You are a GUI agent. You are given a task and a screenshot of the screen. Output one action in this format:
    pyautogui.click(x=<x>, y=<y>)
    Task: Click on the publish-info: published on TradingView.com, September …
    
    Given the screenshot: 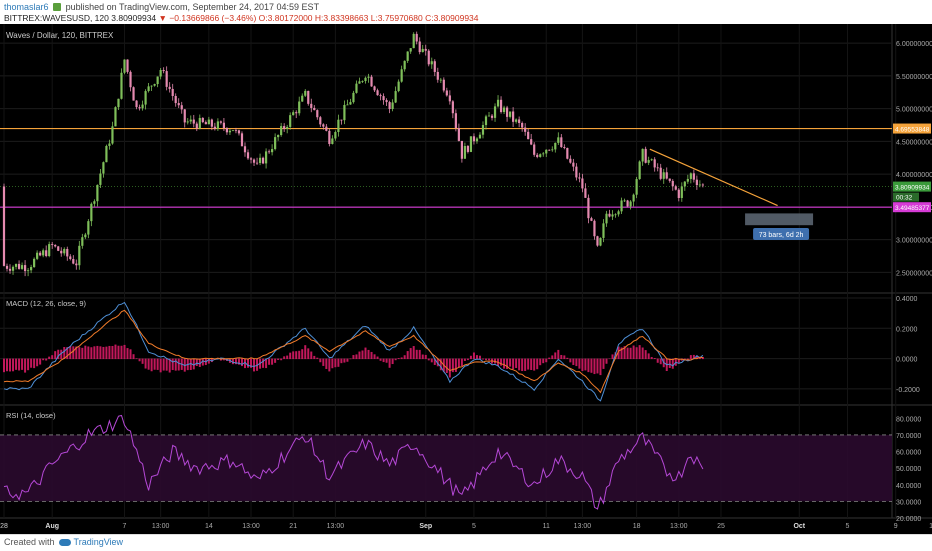 What is the action you would take?
    pyautogui.click(x=192, y=7)
    